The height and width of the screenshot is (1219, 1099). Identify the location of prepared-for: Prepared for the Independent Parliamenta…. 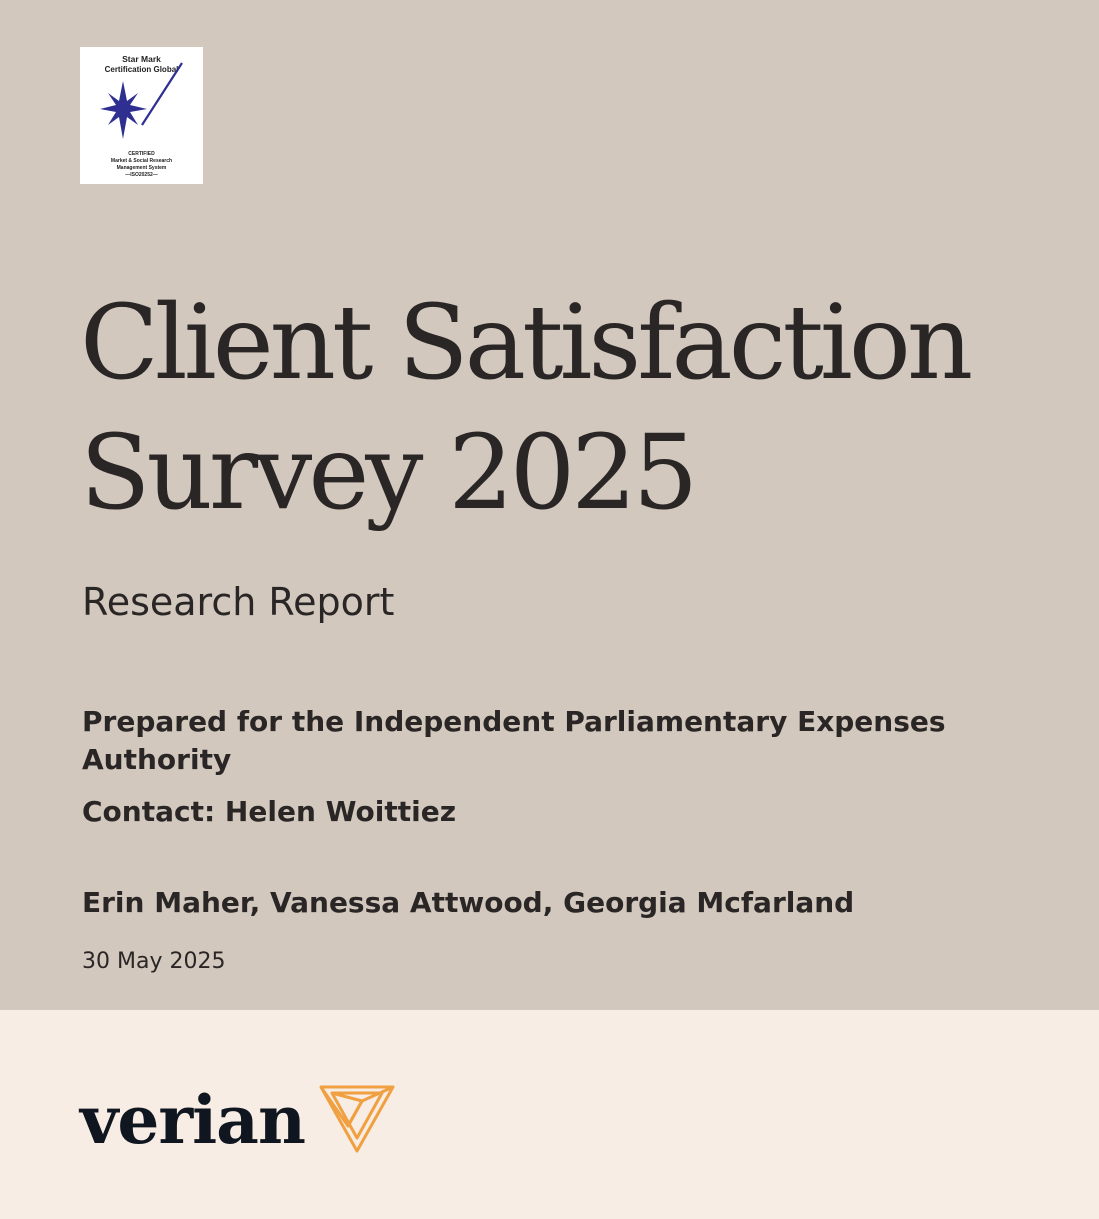
(514, 740).